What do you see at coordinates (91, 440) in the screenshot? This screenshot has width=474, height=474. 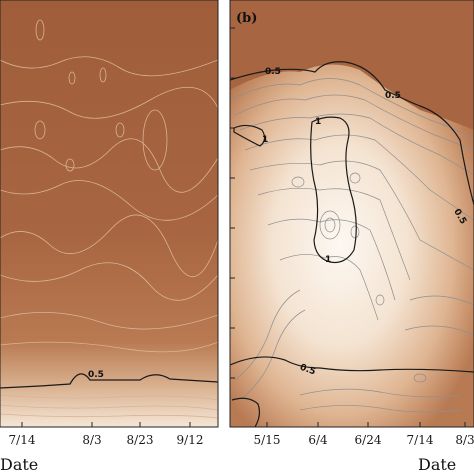 I see `panel-a-x-tick-label-1: 8/3` at bounding box center [91, 440].